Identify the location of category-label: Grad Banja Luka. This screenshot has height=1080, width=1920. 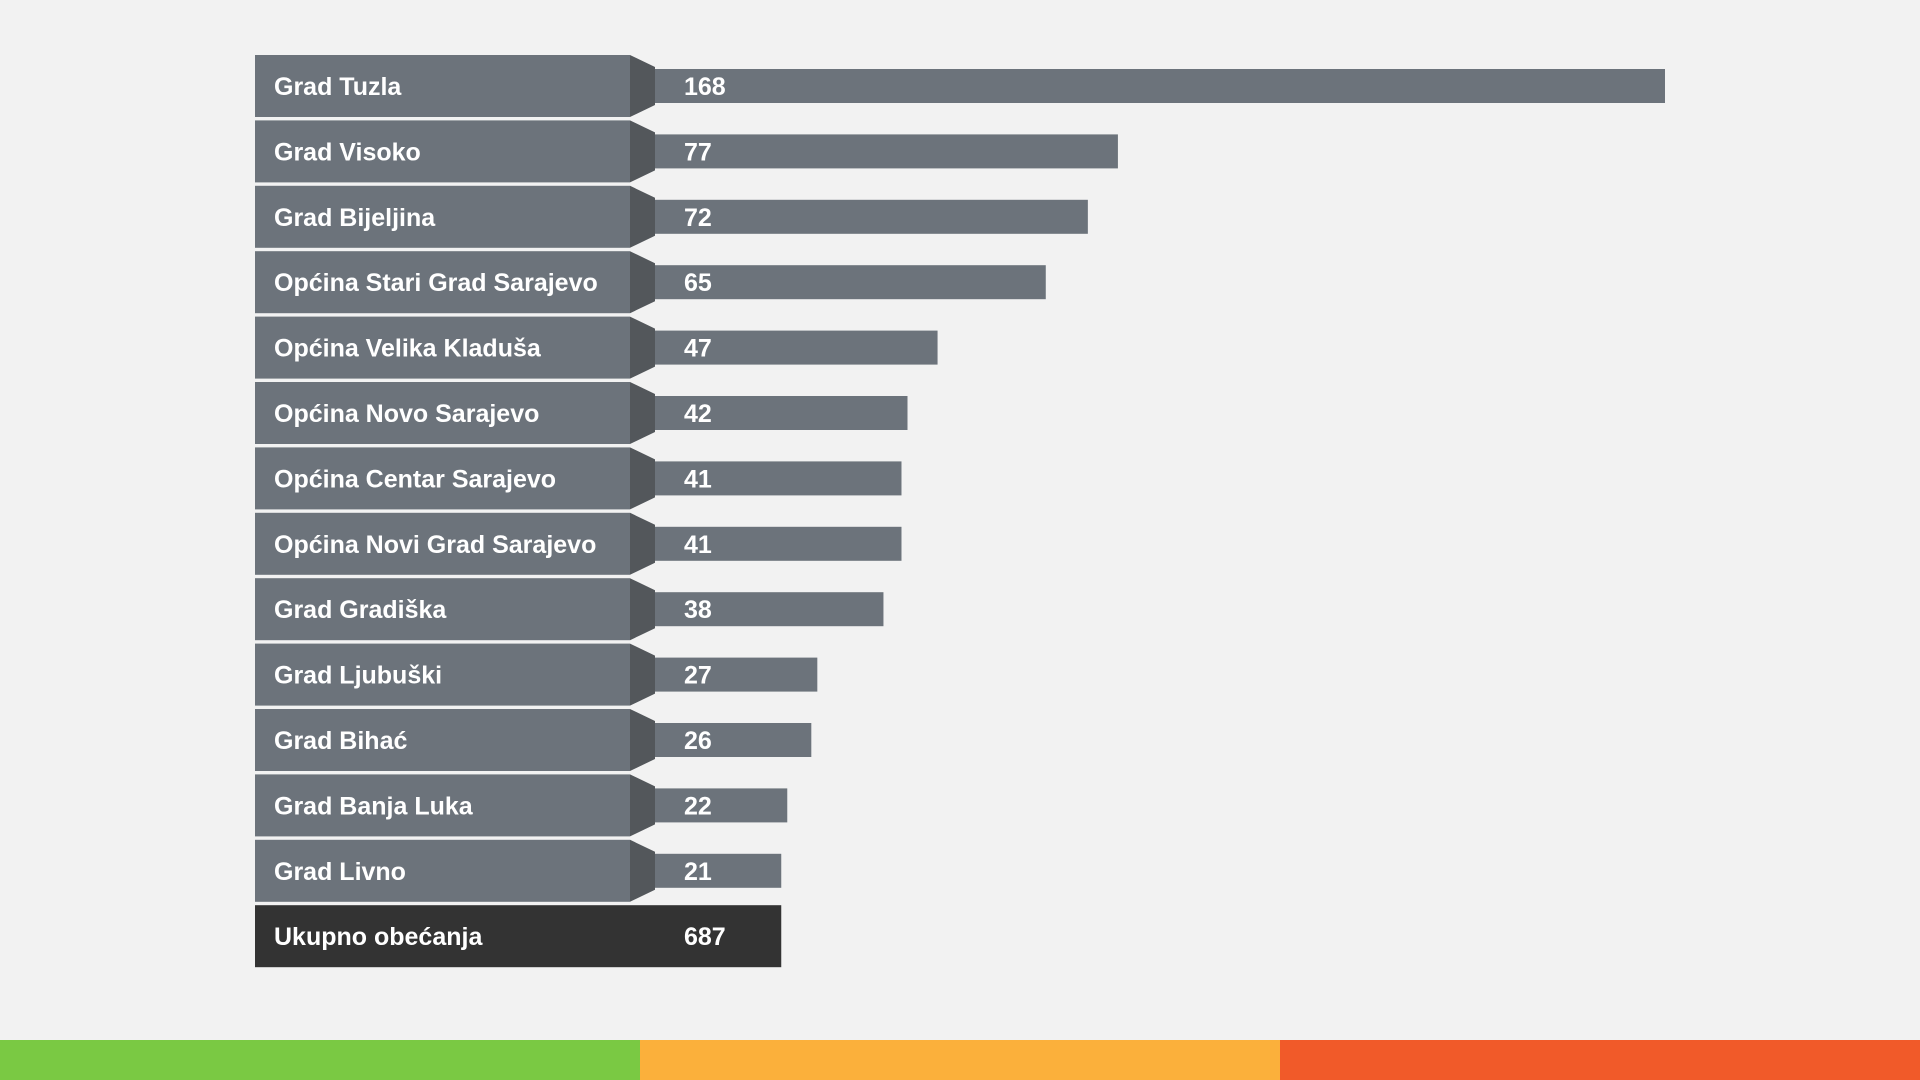
(374, 806).